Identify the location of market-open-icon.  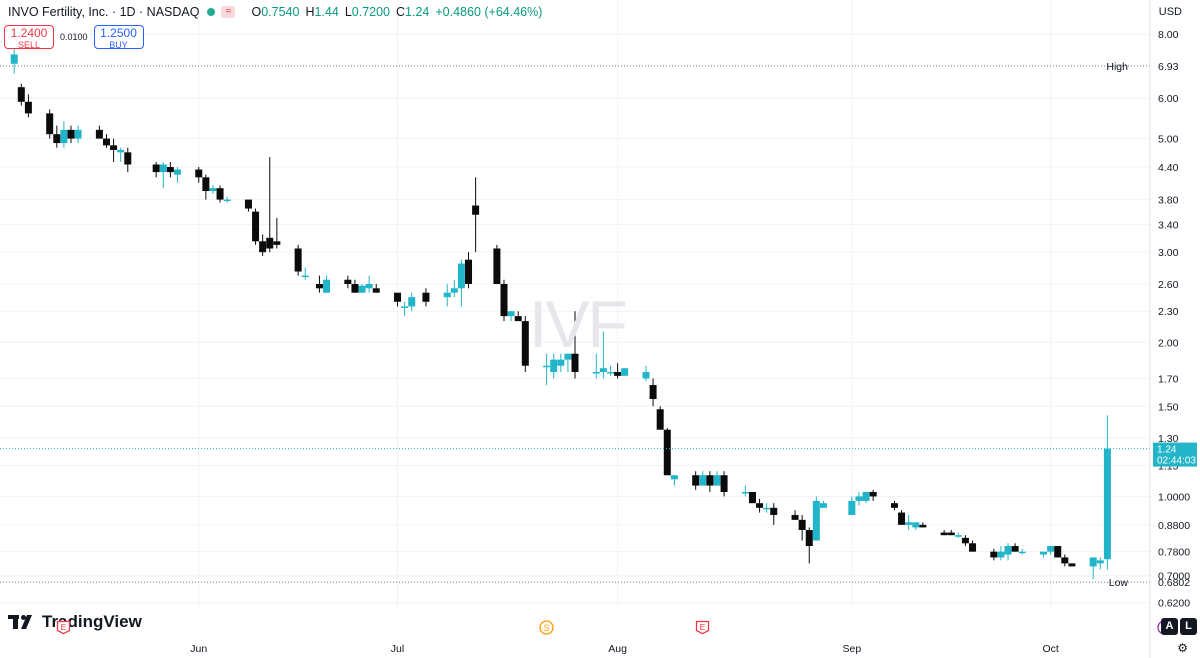
(211, 12).